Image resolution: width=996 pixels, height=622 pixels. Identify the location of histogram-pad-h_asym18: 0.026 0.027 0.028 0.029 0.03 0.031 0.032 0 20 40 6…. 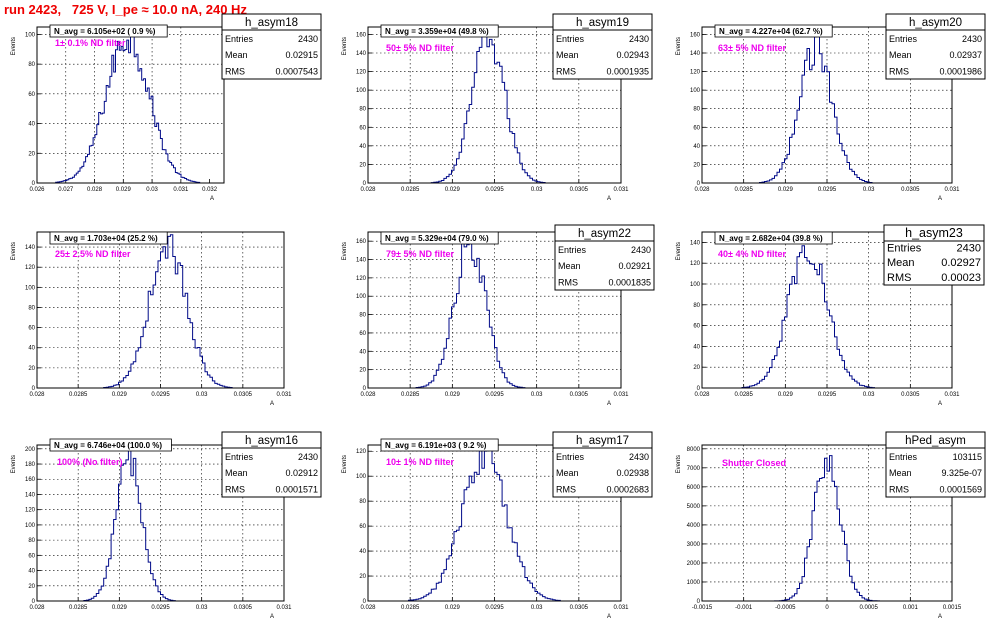
(166, 107).